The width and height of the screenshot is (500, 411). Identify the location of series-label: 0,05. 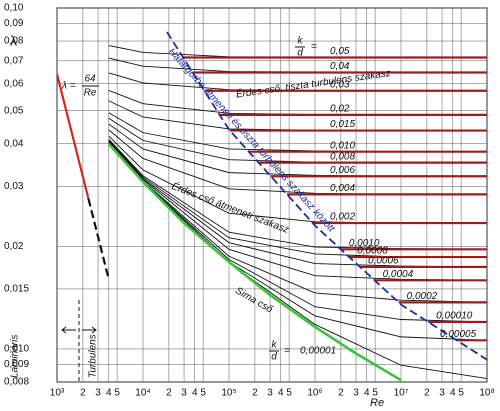
(340, 51).